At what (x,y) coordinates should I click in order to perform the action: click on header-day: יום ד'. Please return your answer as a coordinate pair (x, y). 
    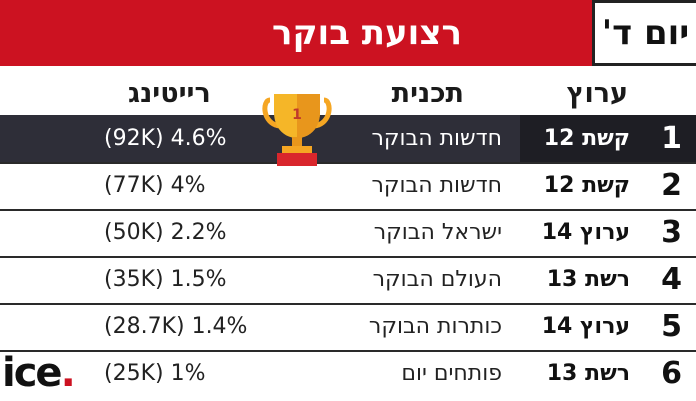
    Looking at the image, I should click on (644, 33).